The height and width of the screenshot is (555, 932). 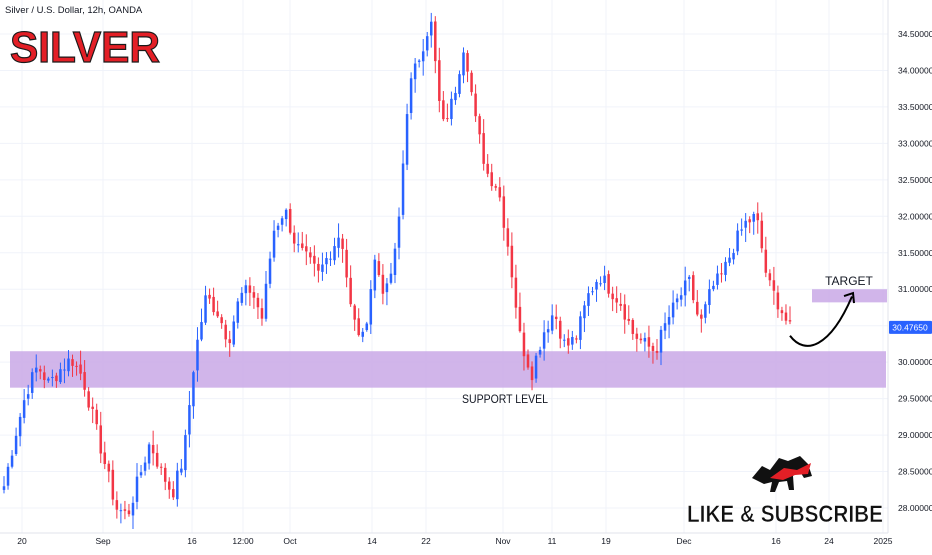 What do you see at coordinates (829, 541) in the screenshot?
I see `time-tick-label: 24` at bounding box center [829, 541].